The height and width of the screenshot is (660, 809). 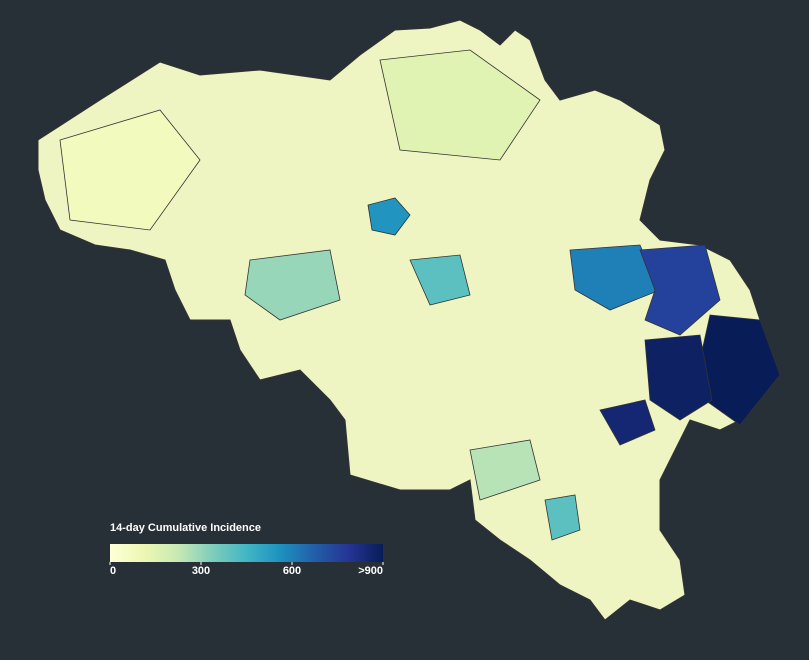 I want to click on legend-tick-label: 0, so click(x=113, y=571).